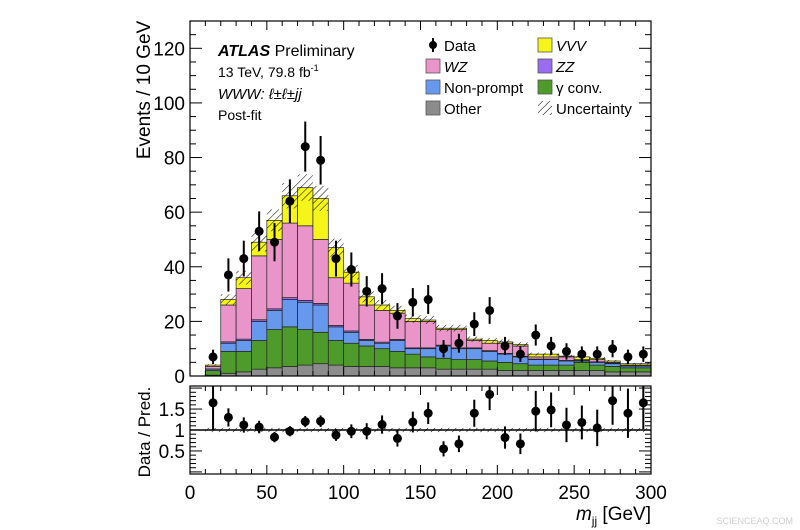 The image size is (800, 530). I want to click on ratio-y-tick-label: 1, so click(179, 431).